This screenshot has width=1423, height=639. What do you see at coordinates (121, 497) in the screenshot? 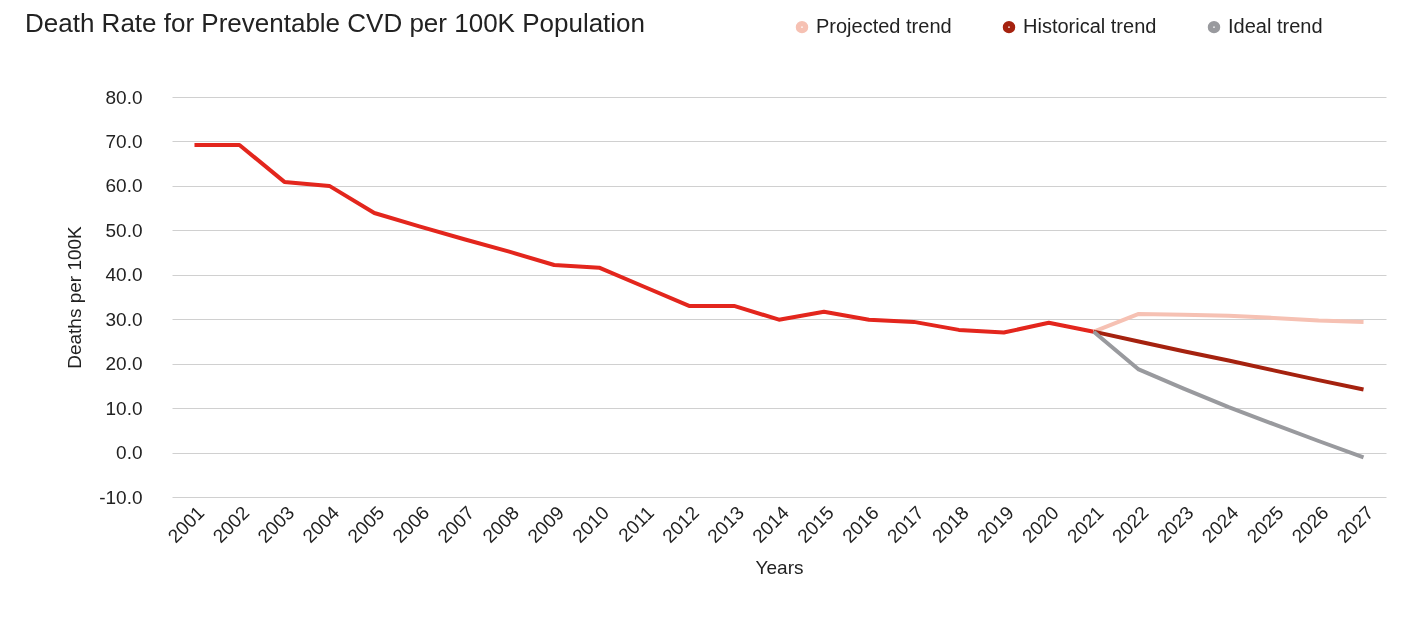
I see `y-tick-label: -10.0` at bounding box center [121, 497].